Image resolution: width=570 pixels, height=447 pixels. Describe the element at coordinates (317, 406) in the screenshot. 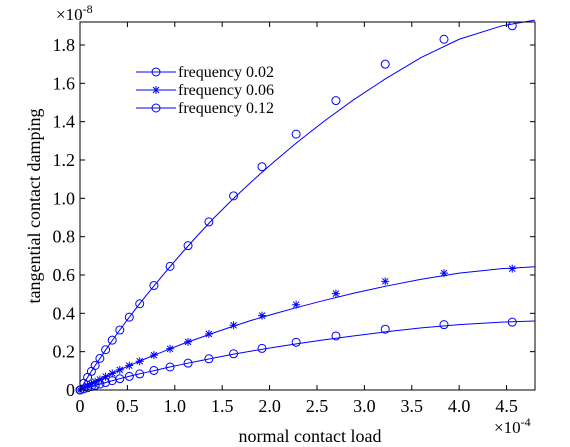

I see `x-tick-label: 2.5` at that location.